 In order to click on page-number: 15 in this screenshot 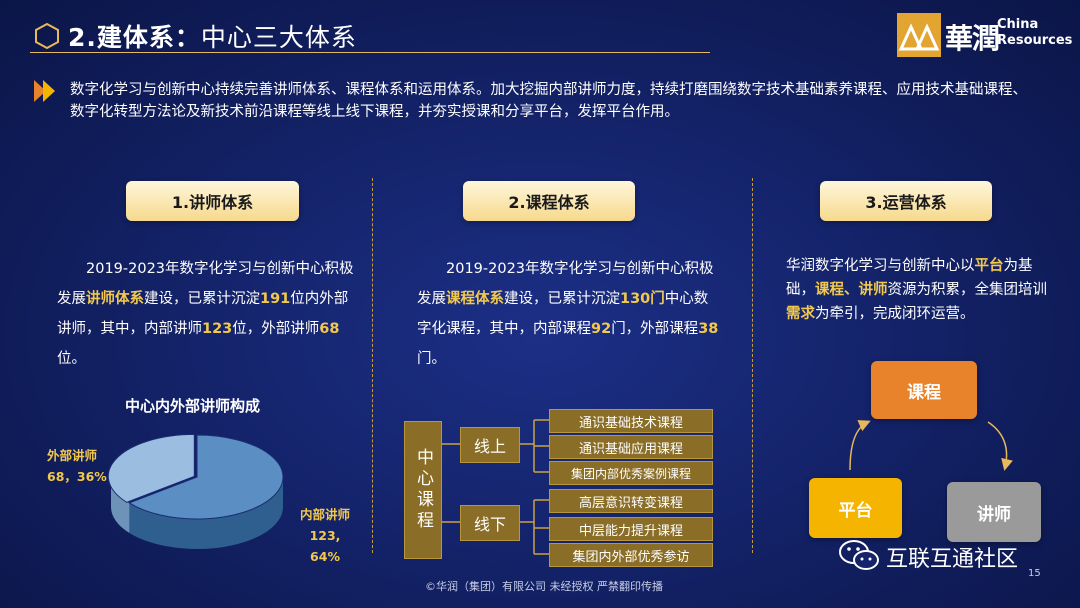, I will do `click(1034, 573)`.